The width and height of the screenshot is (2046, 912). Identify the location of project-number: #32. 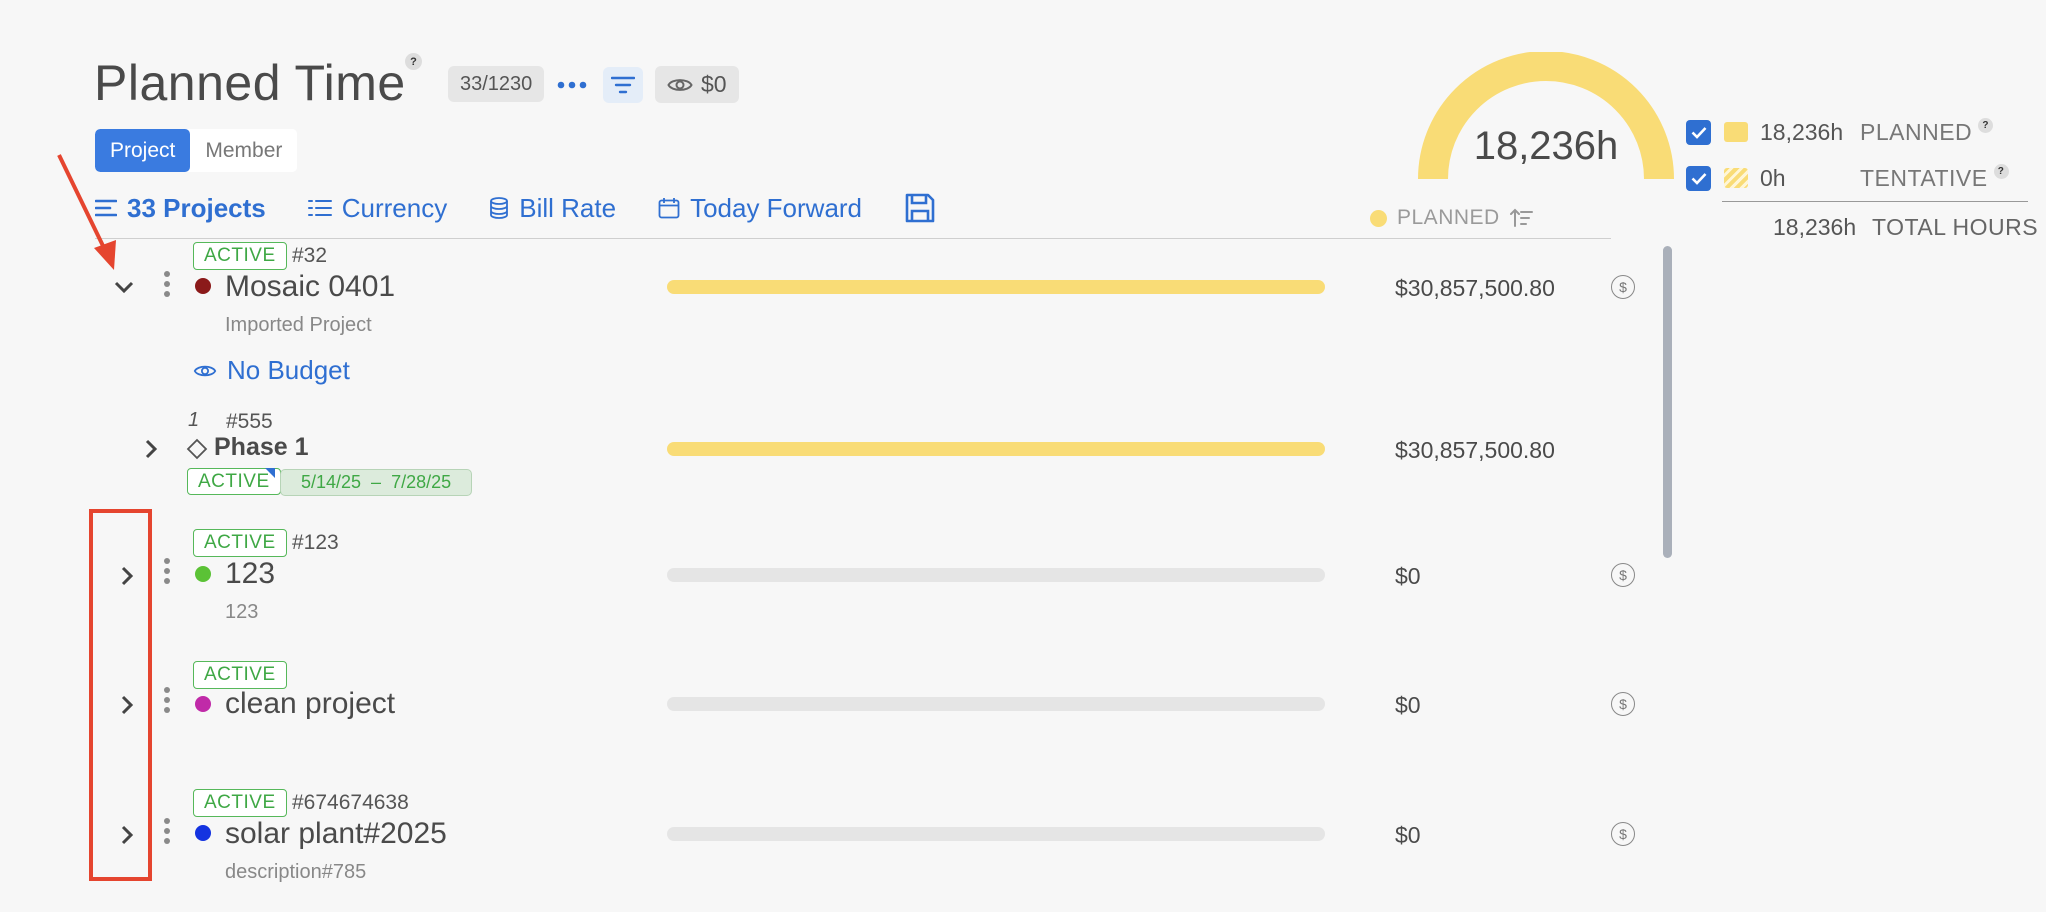
(310, 255).